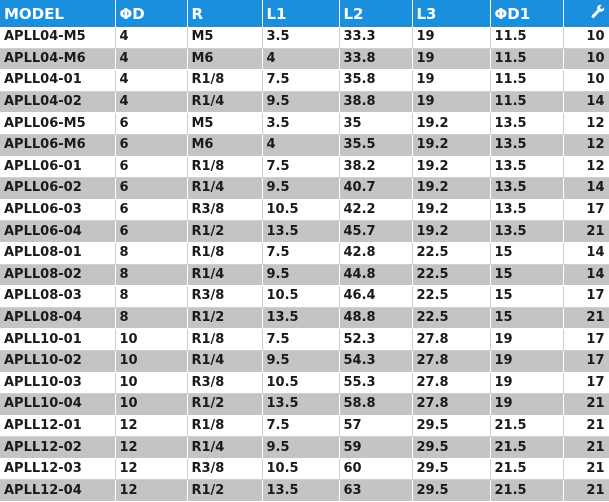 This screenshot has width=609, height=502. What do you see at coordinates (376, 13) in the screenshot?
I see `header-l2: L2` at bounding box center [376, 13].